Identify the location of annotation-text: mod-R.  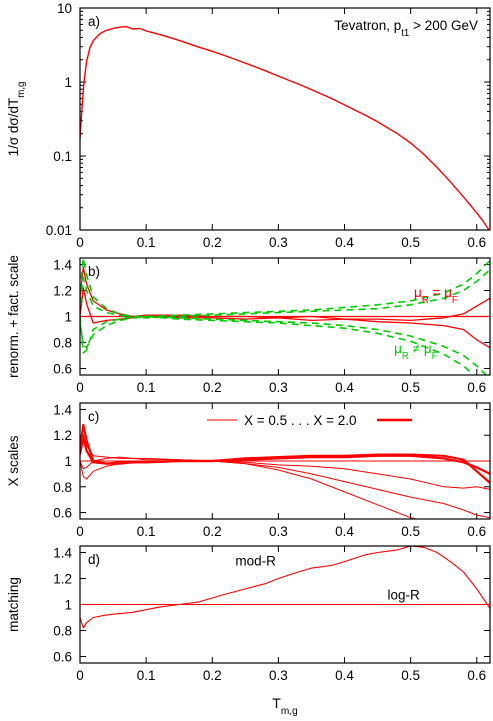
(255, 561).